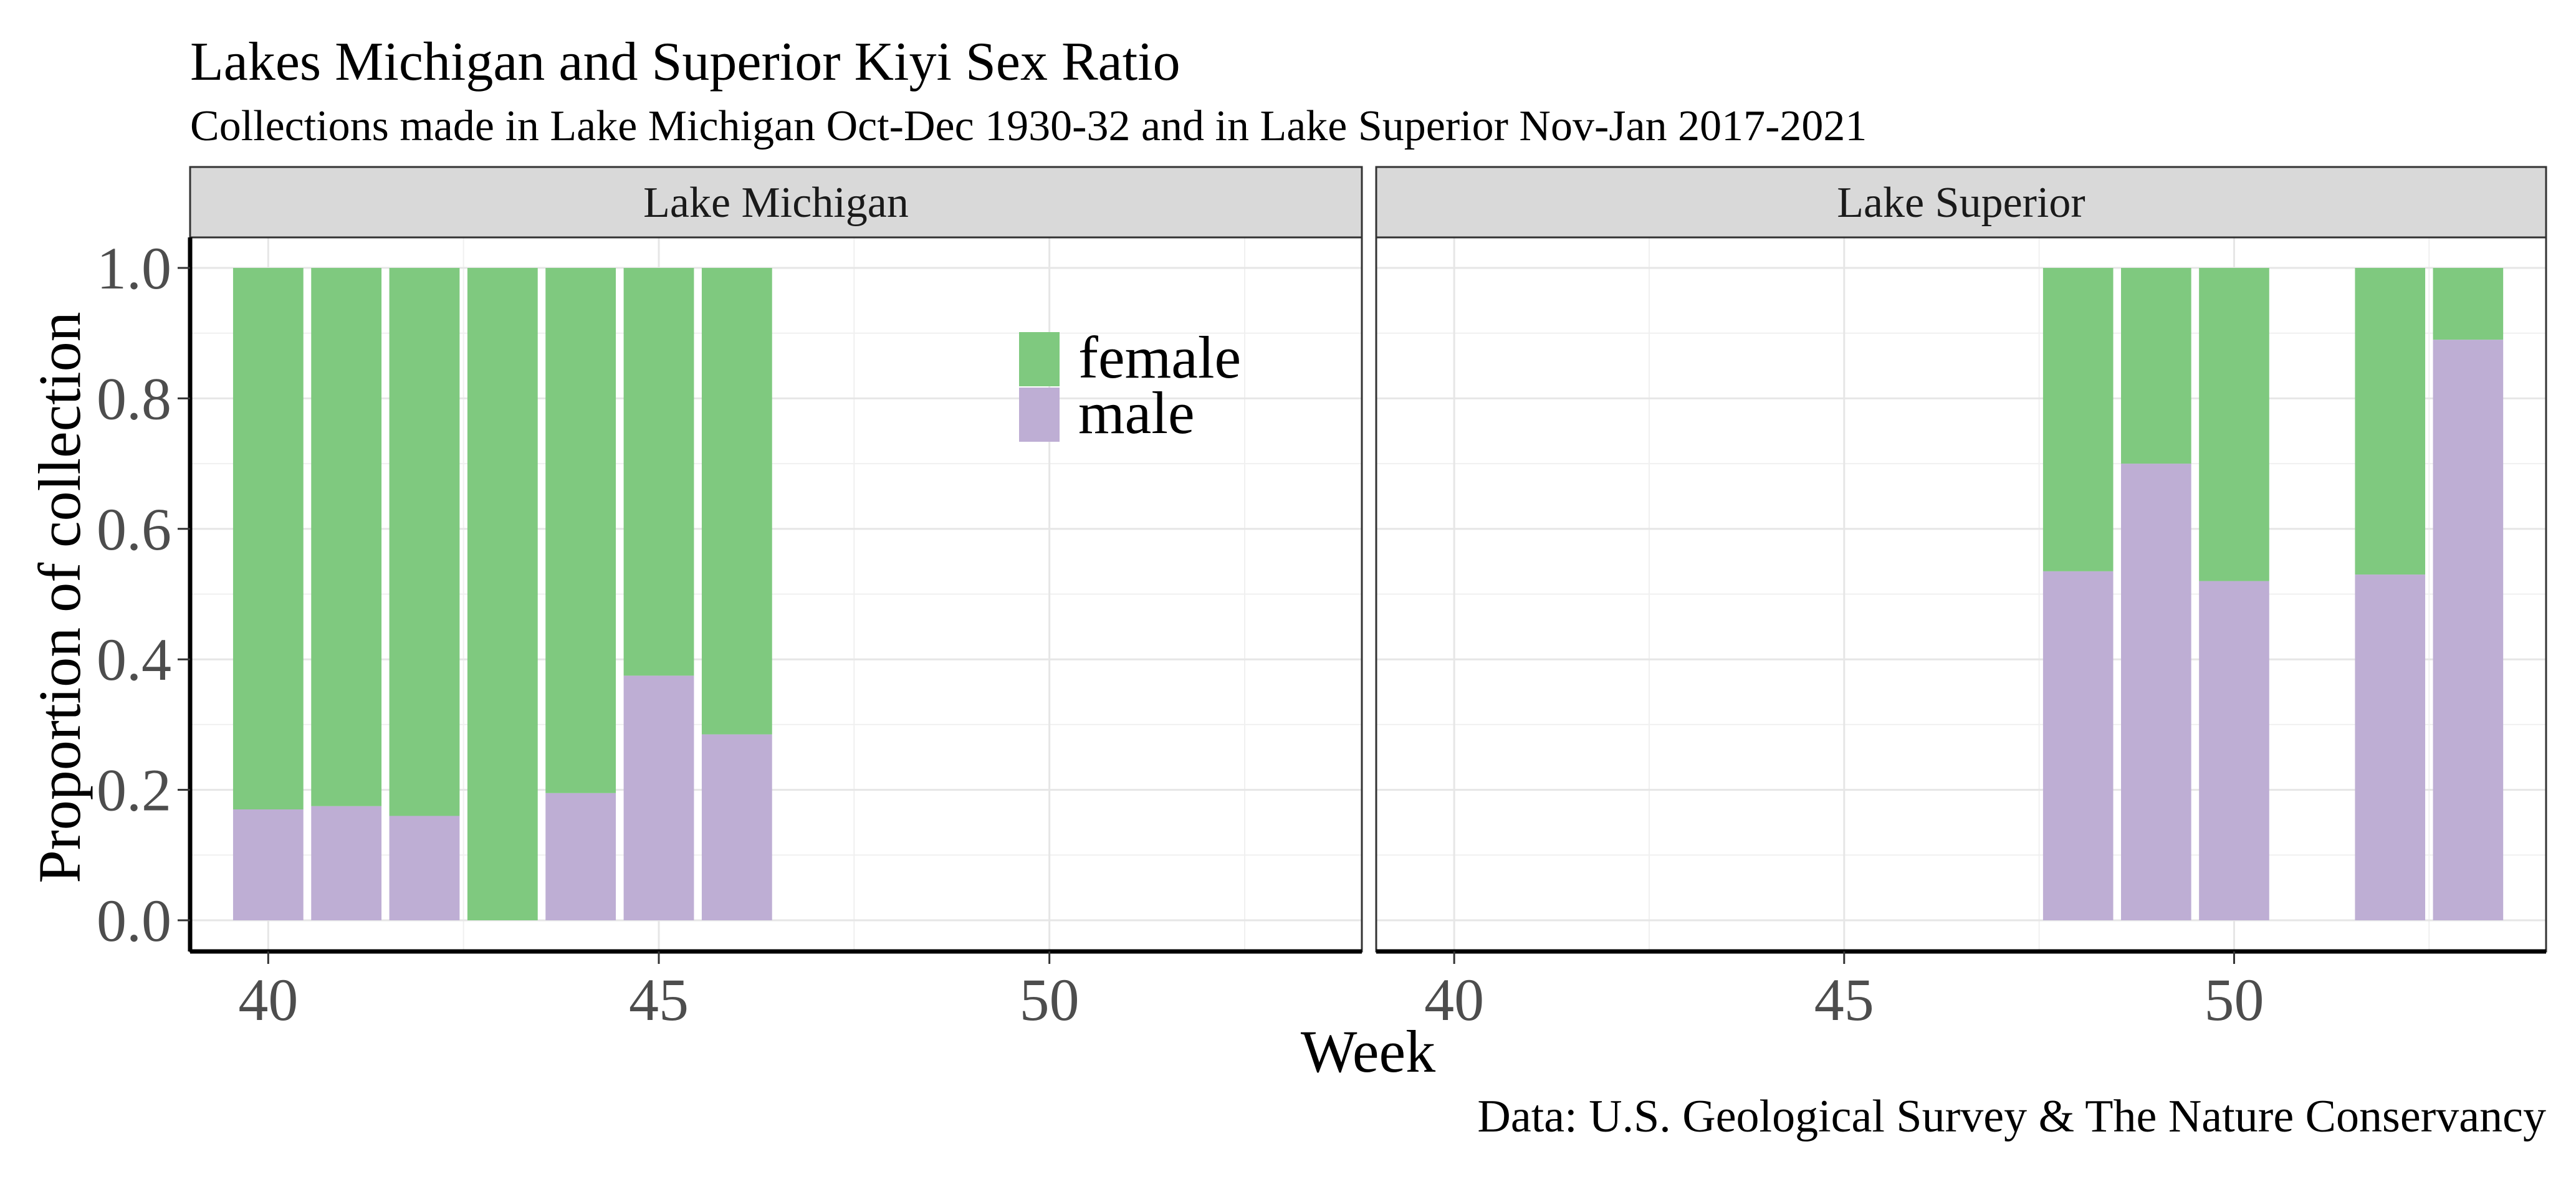 The height and width of the screenshot is (1177, 2576). What do you see at coordinates (1136, 412) in the screenshot?
I see `legend-label-male: male` at bounding box center [1136, 412].